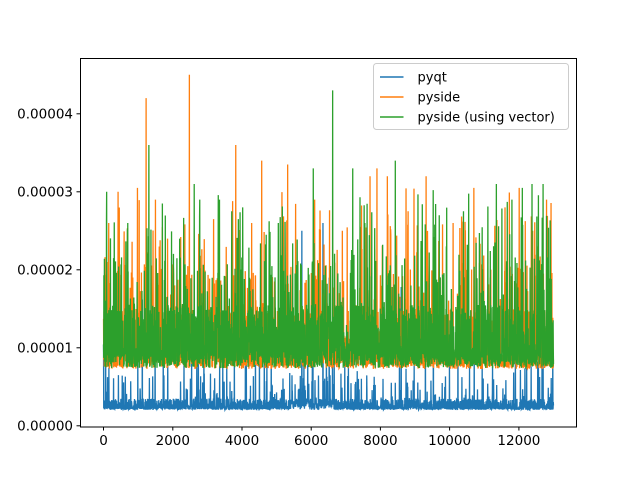  I want to click on y-tick-label: 0.00002, so click(45, 270).